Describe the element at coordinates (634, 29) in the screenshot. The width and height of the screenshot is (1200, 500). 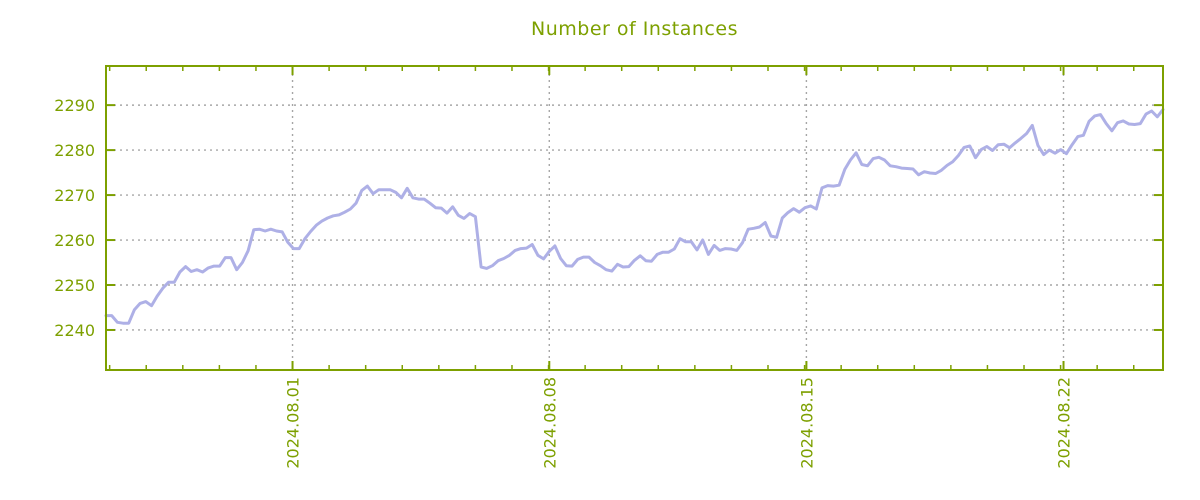
I see `chart-title: Number of Instances` at that location.